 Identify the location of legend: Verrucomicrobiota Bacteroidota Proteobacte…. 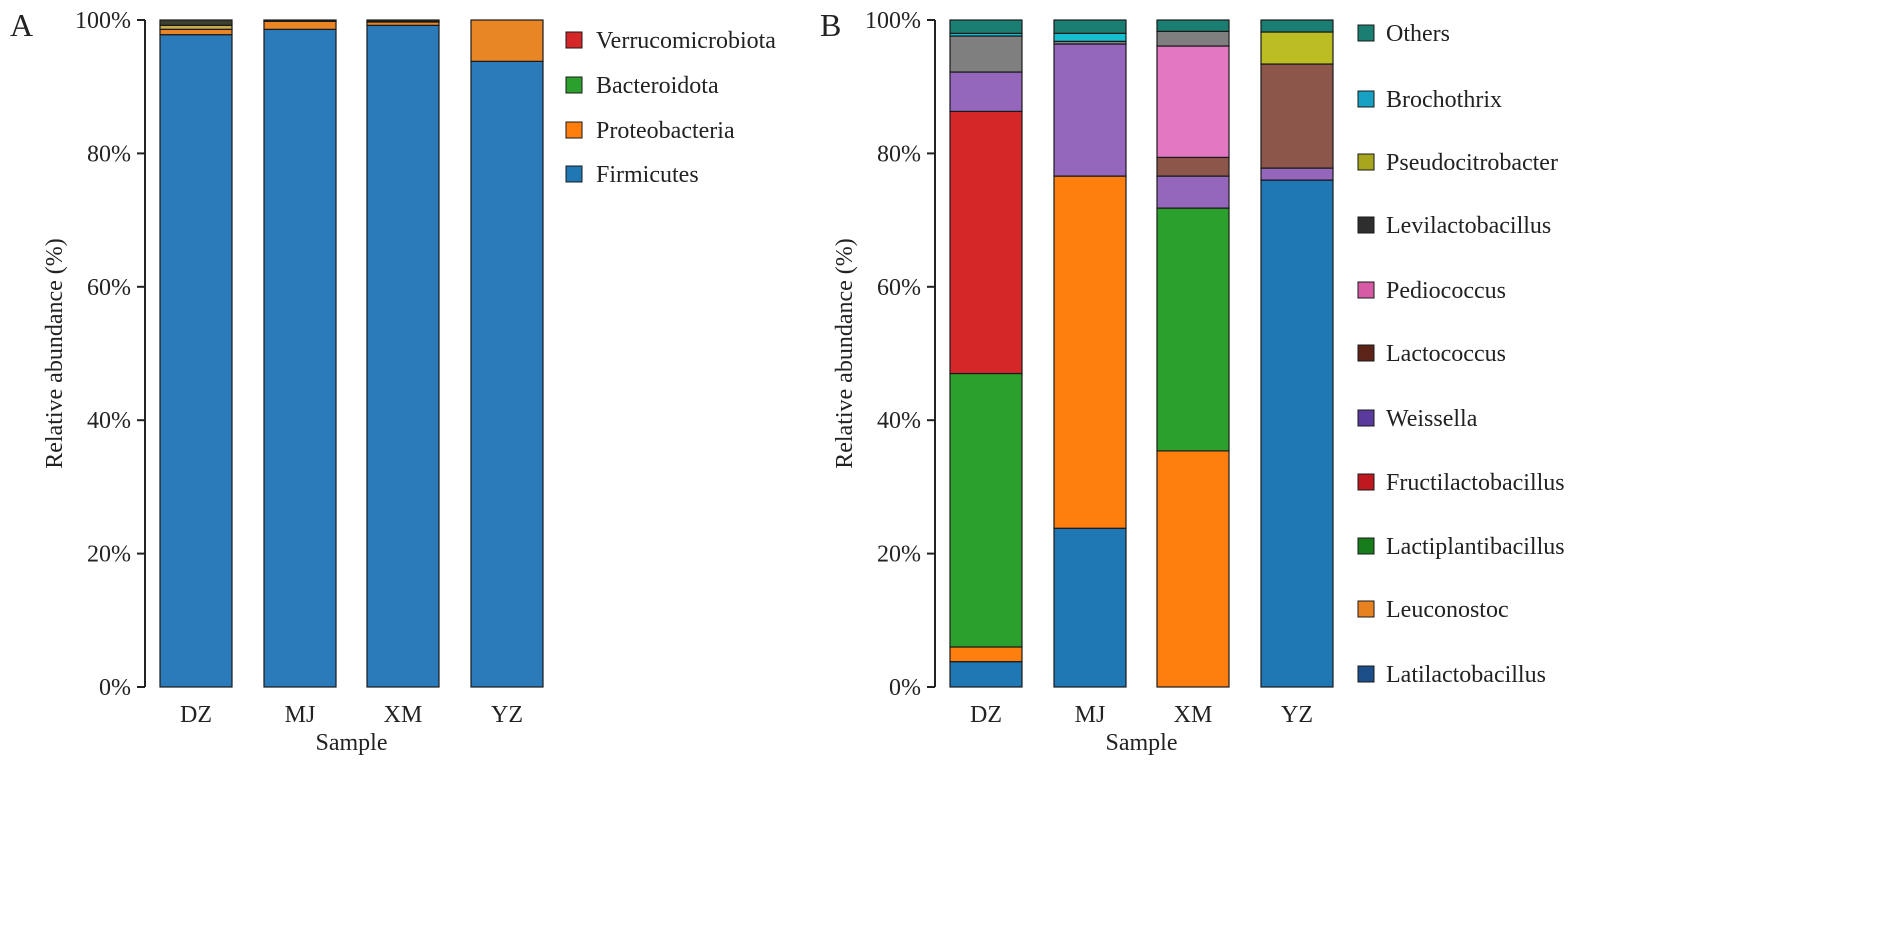
(670, 108).